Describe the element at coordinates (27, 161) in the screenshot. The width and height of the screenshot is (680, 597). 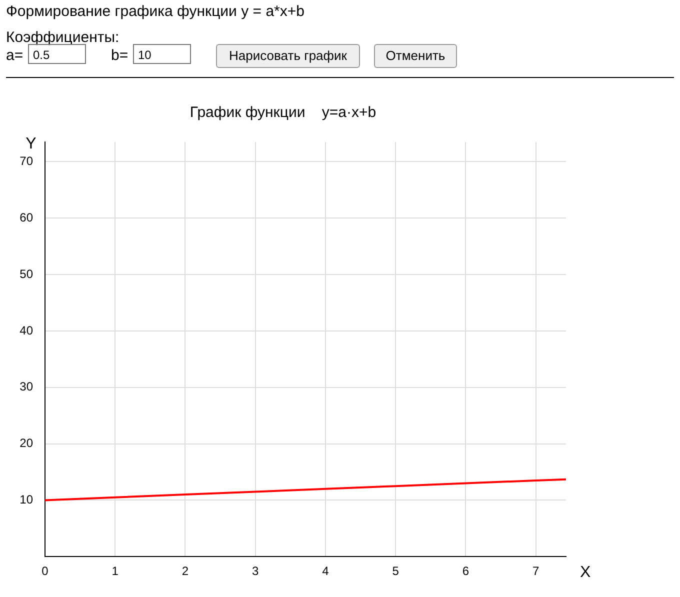
I see `y-tick-label: 70` at that location.